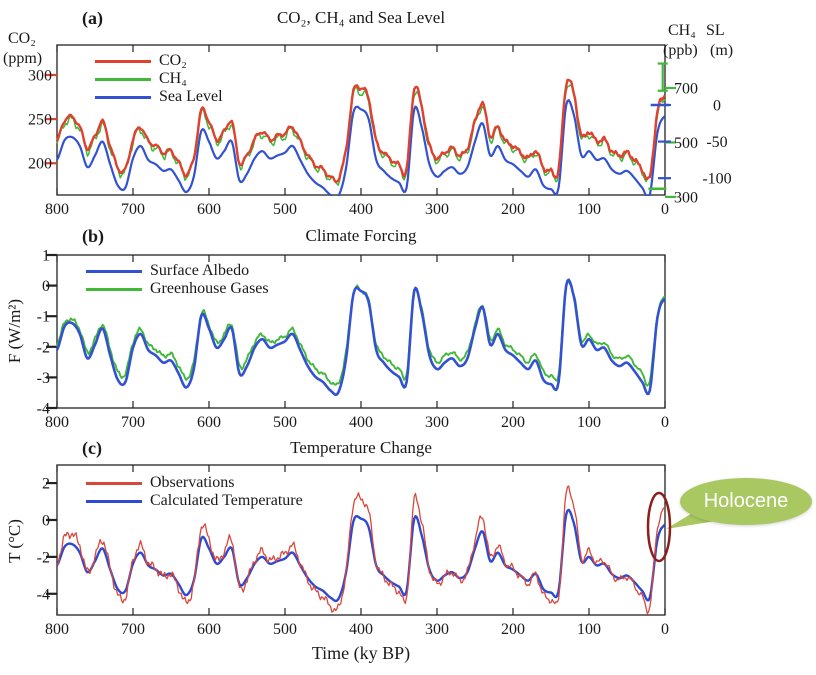 The height and width of the screenshot is (675, 816). I want to click on legend-line-calculated-temperature, so click(114, 501).